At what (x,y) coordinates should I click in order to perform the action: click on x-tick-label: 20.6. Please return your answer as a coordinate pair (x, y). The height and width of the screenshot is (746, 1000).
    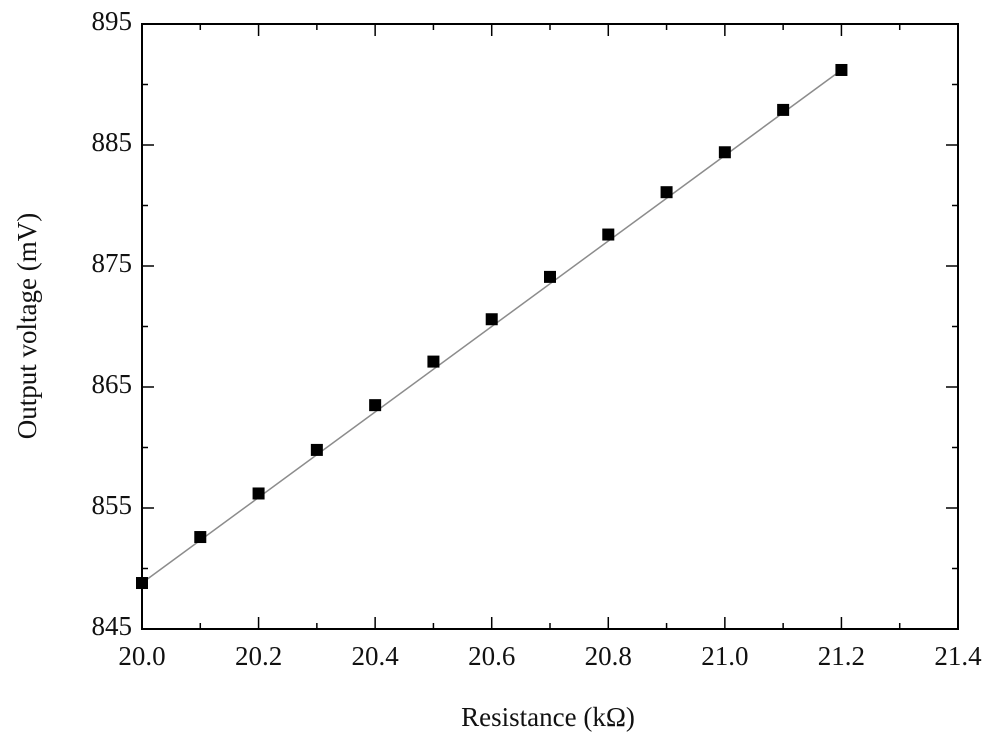
    Looking at the image, I should click on (491, 656).